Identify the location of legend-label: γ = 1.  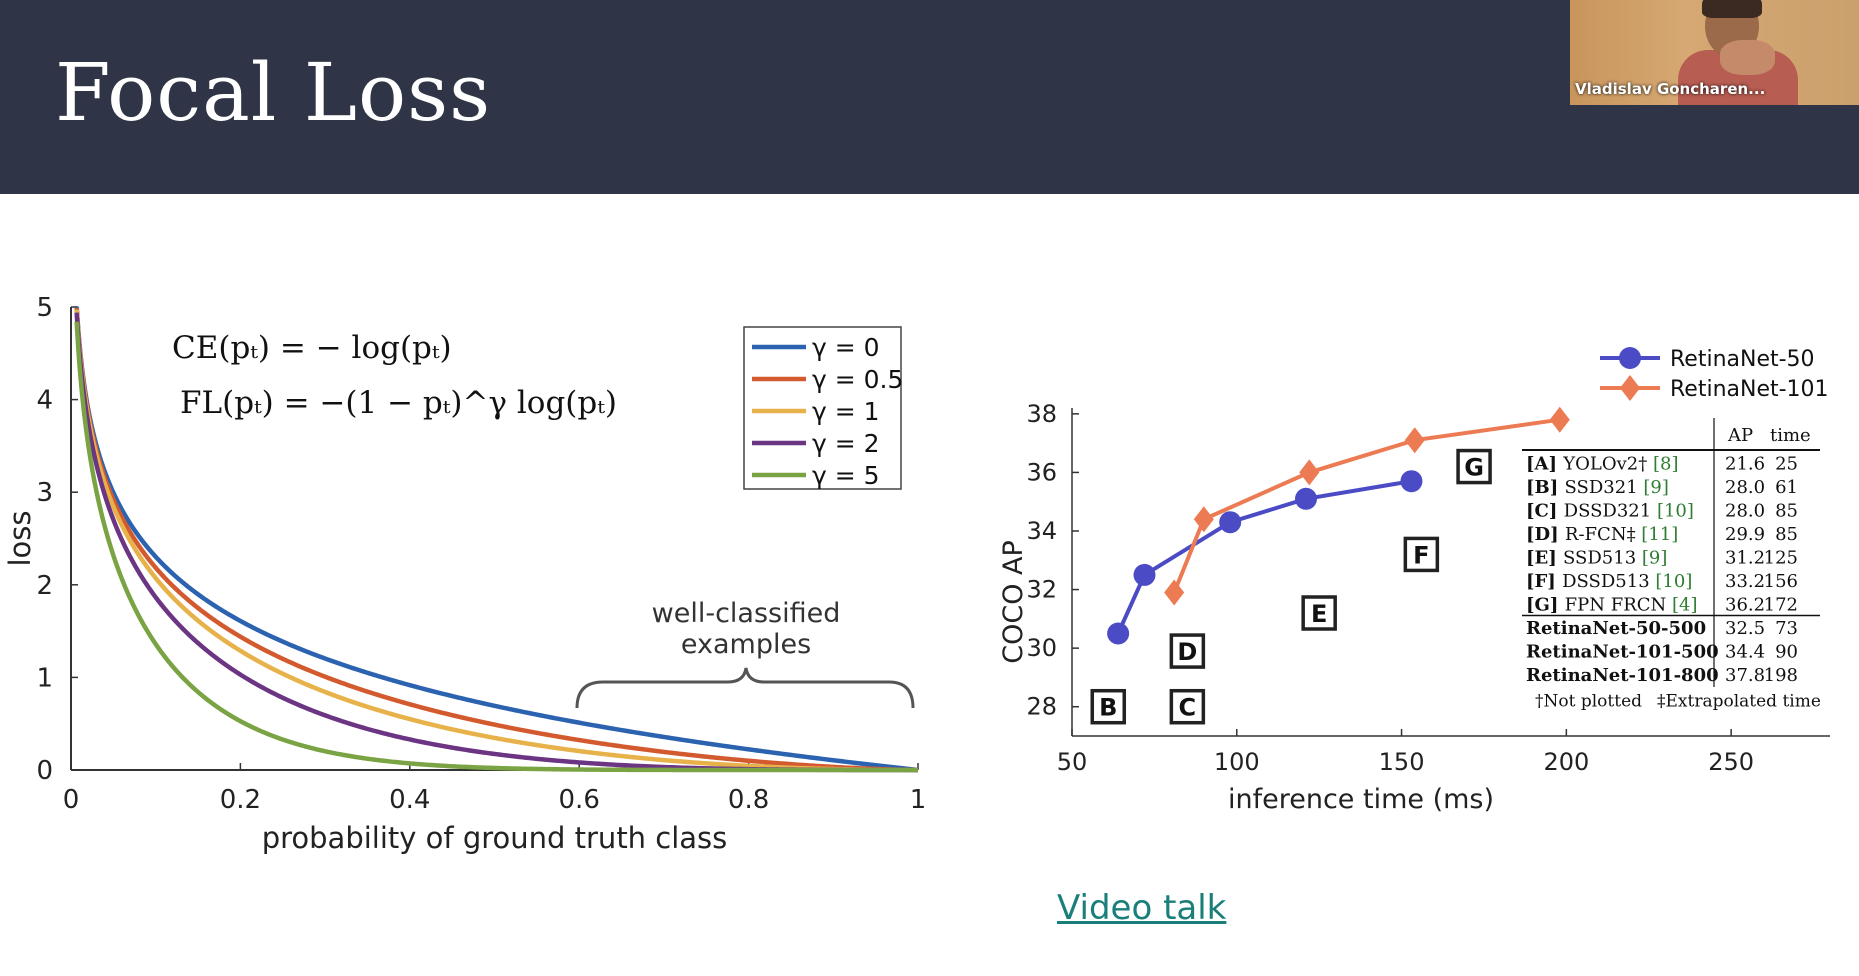
(846, 411).